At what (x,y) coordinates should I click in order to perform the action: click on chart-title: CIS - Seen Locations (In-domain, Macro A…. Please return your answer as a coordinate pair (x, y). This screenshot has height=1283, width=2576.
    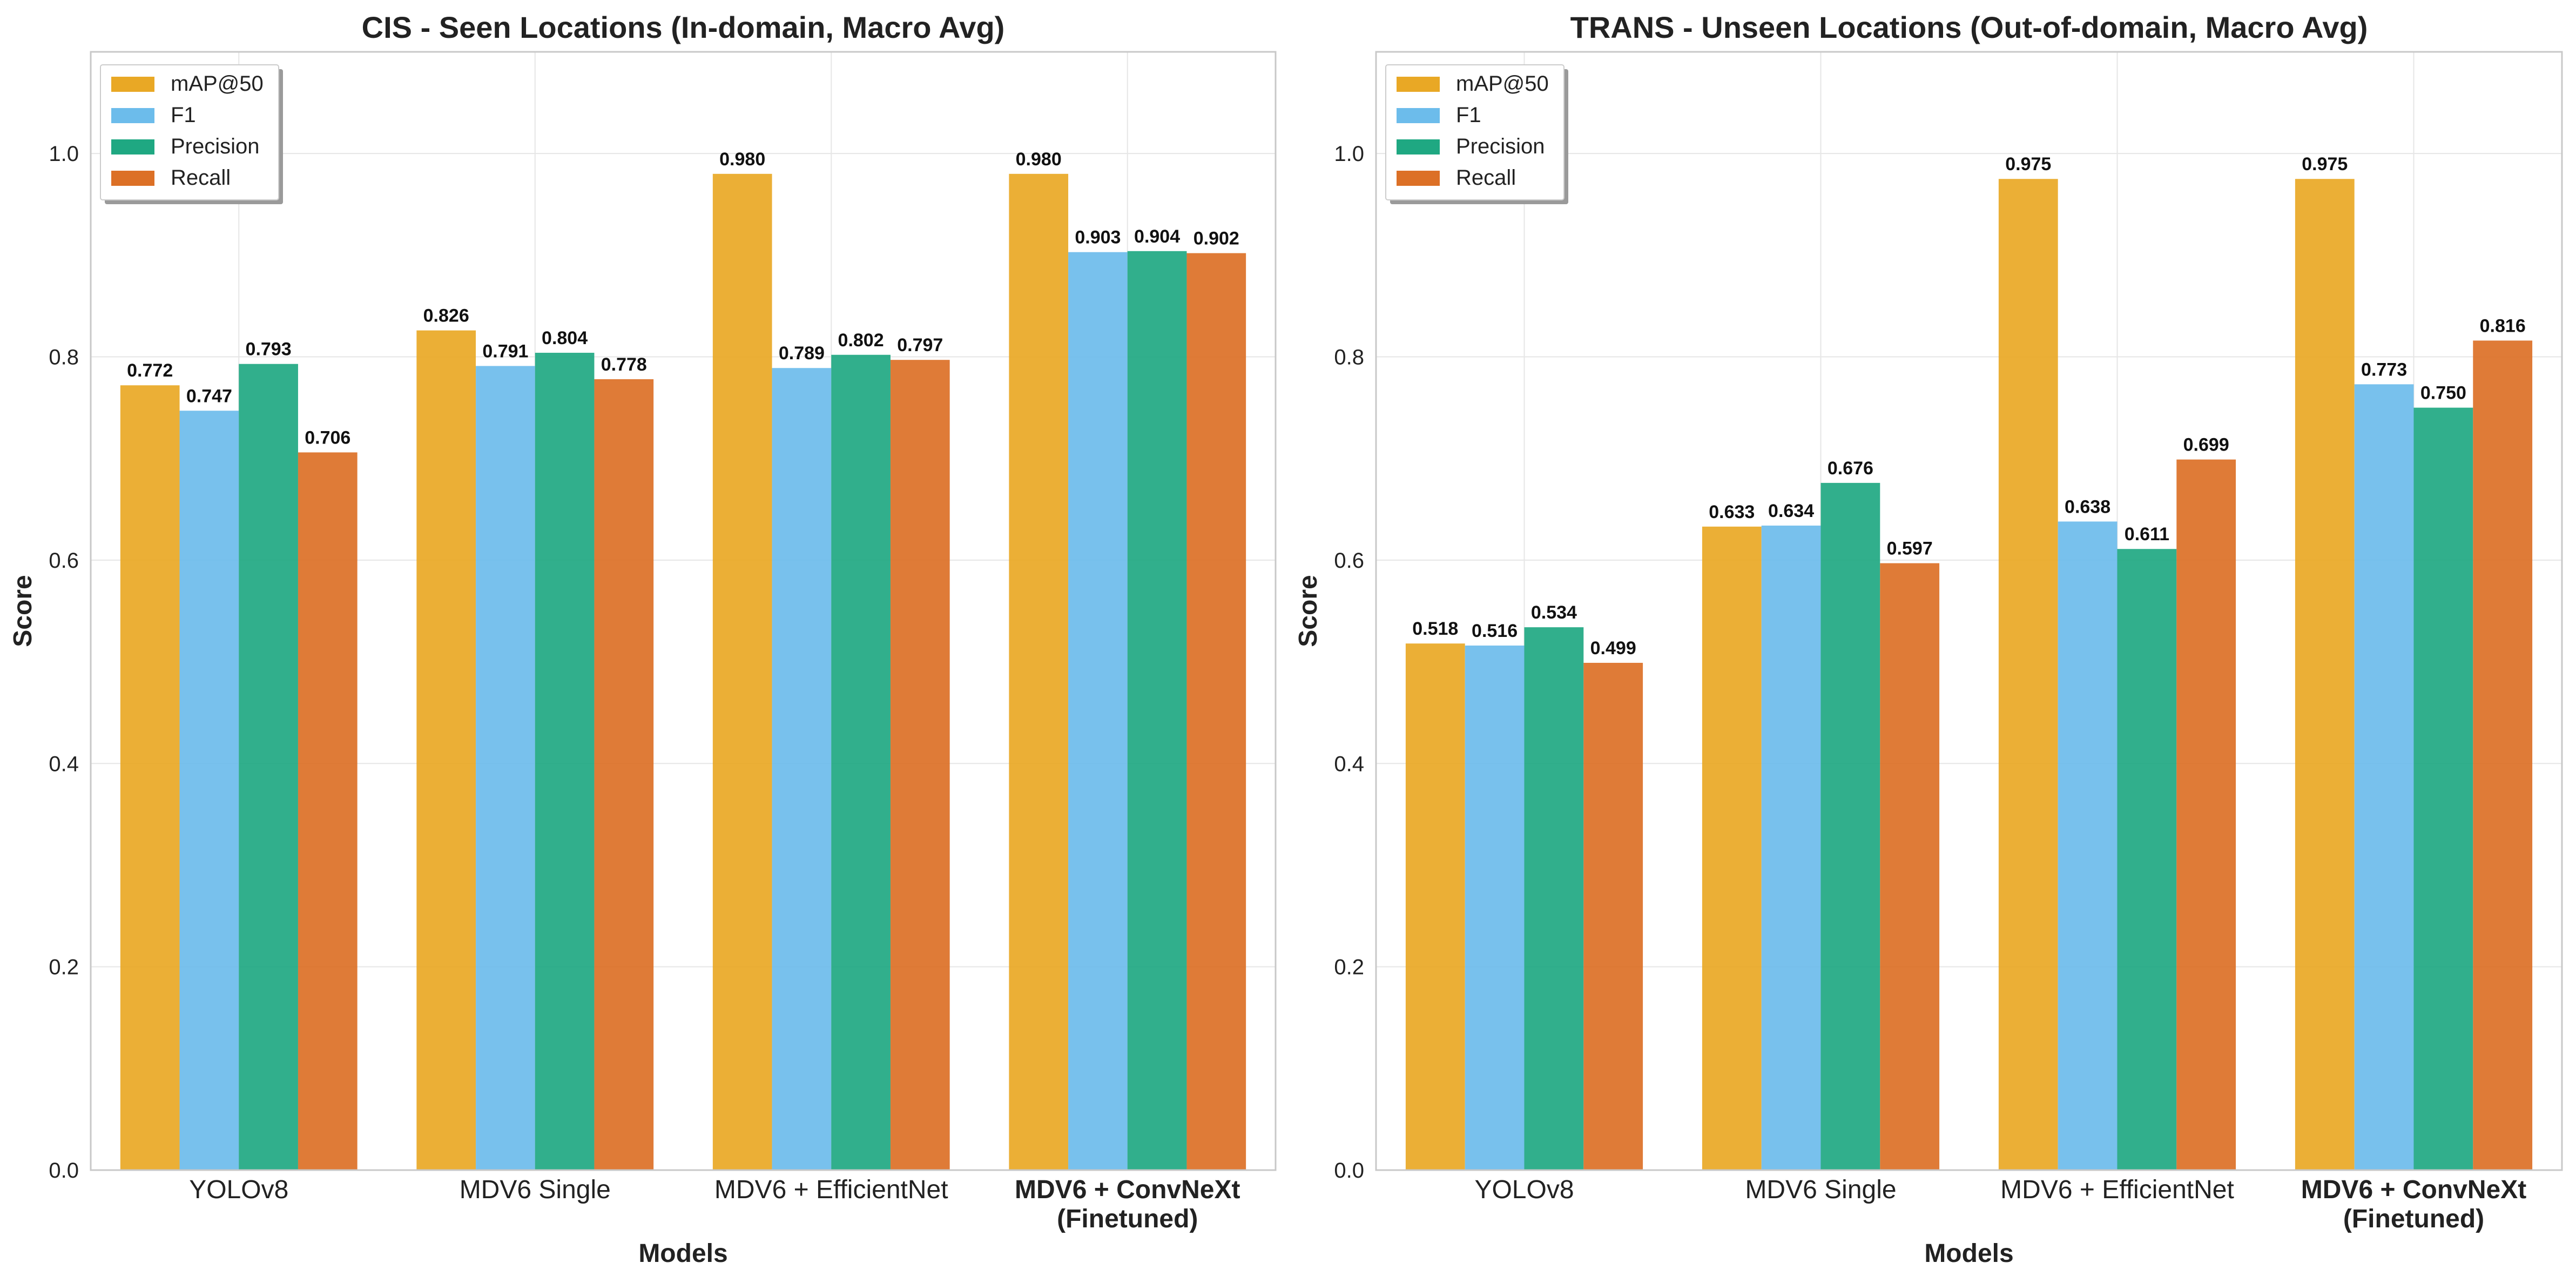
    Looking at the image, I should click on (683, 27).